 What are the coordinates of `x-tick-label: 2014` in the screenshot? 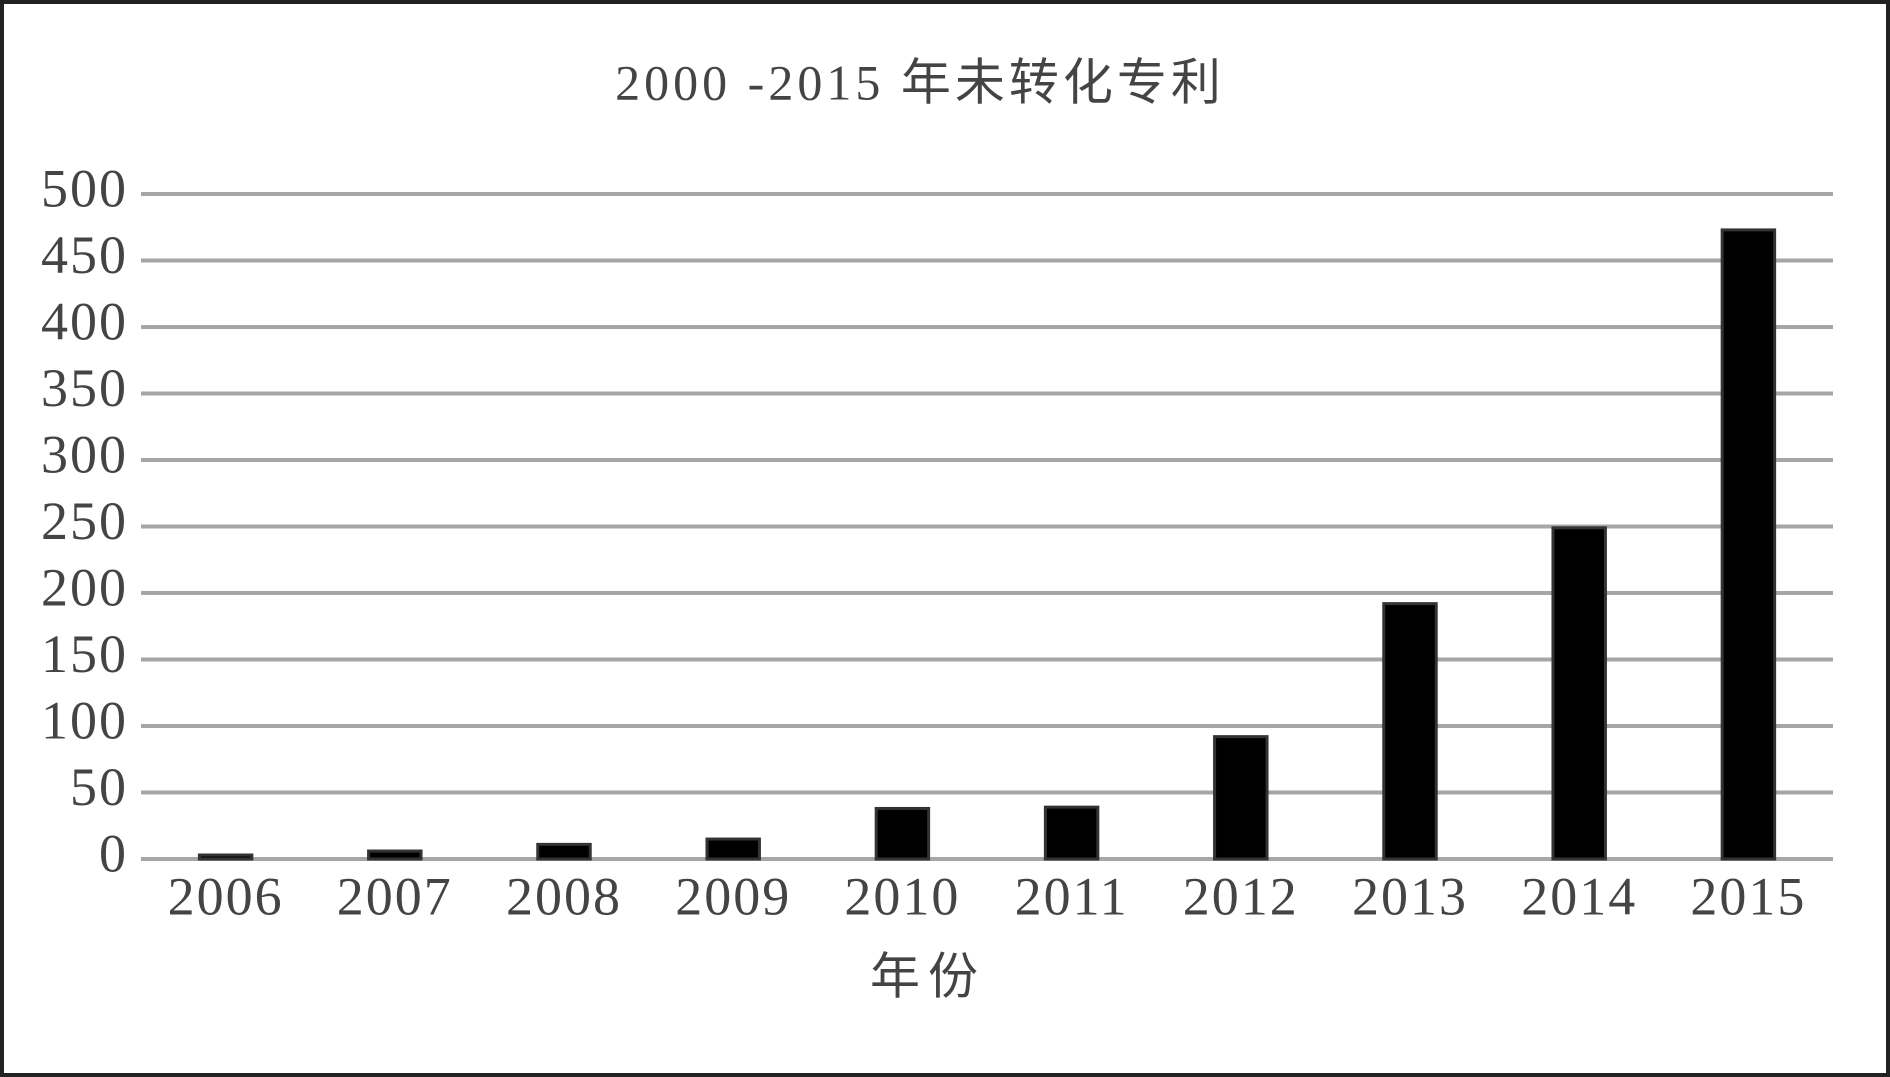 It's located at (1579, 896).